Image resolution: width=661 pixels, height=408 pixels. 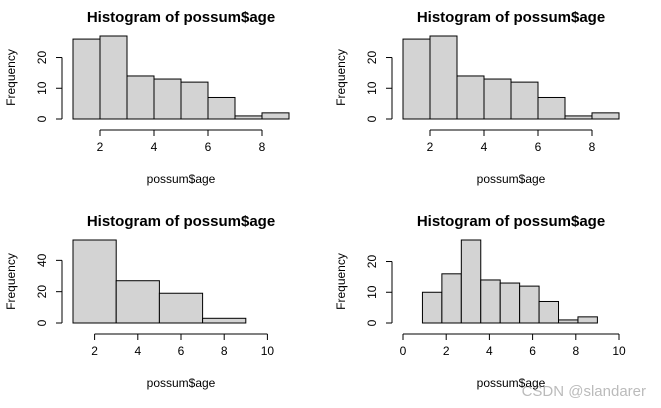 What do you see at coordinates (403, 351) in the screenshot?
I see `x-tick-label: 0` at bounding box center [403, 351].